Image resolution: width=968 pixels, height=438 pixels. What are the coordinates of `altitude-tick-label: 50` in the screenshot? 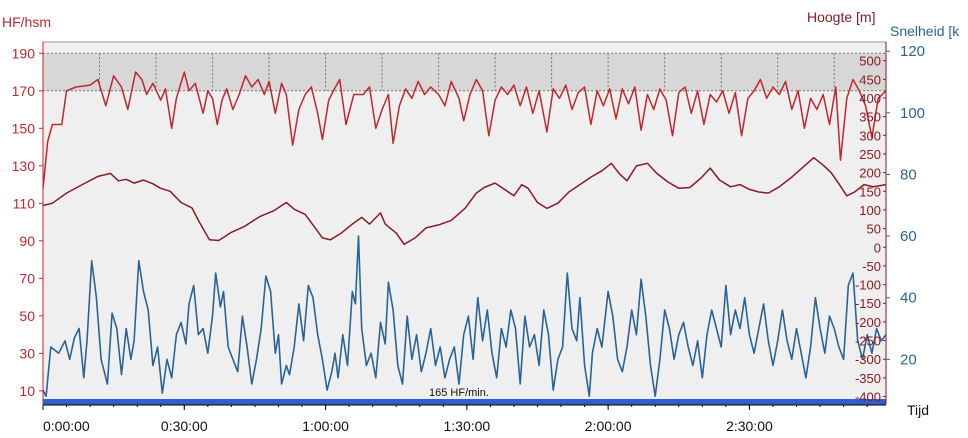 It's located at (874, 229).